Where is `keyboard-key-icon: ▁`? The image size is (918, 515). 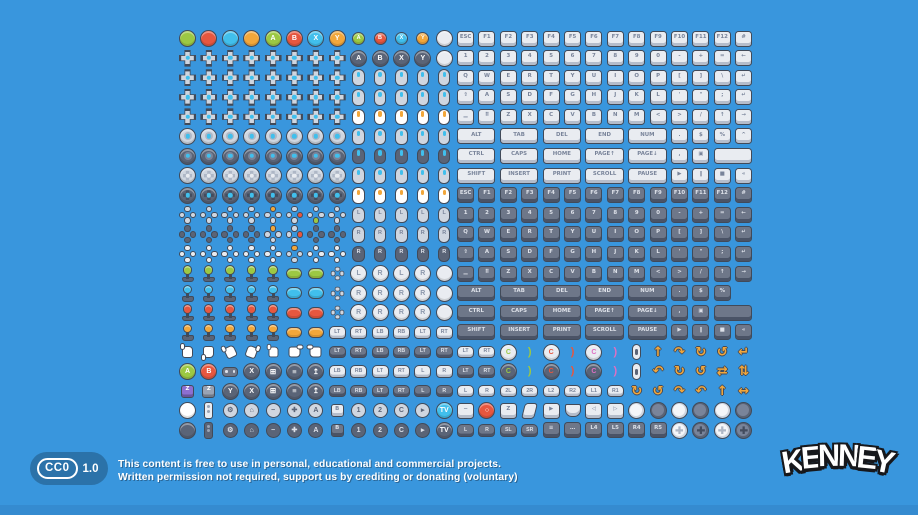 keyboard-key-icon: ▁ is located at coordinates (466, 116).